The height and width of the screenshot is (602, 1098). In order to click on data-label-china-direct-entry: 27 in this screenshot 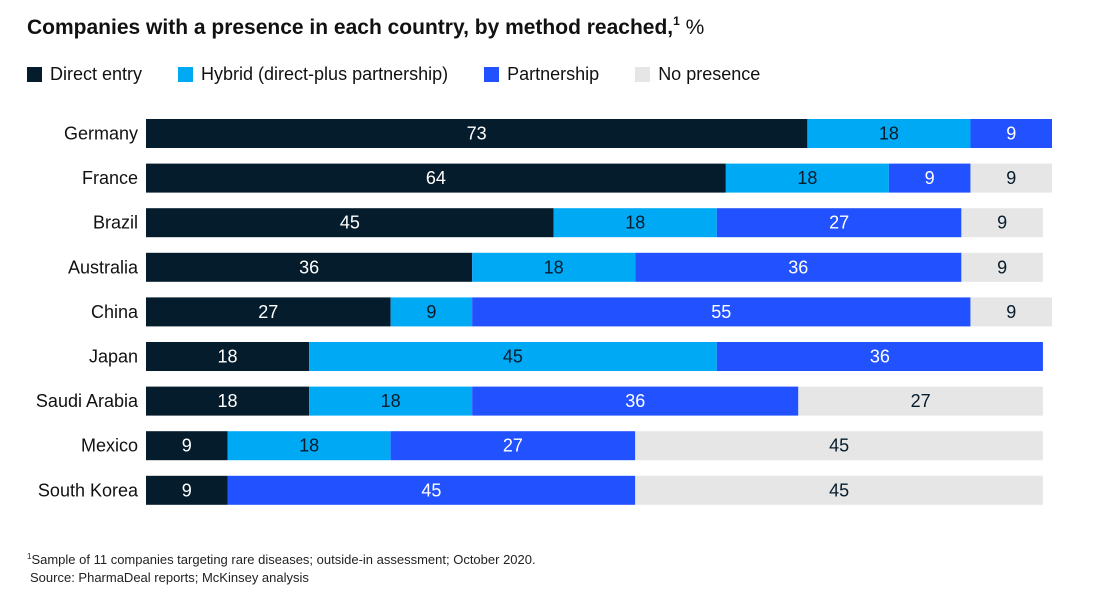, I will do `click(268, 312)`.